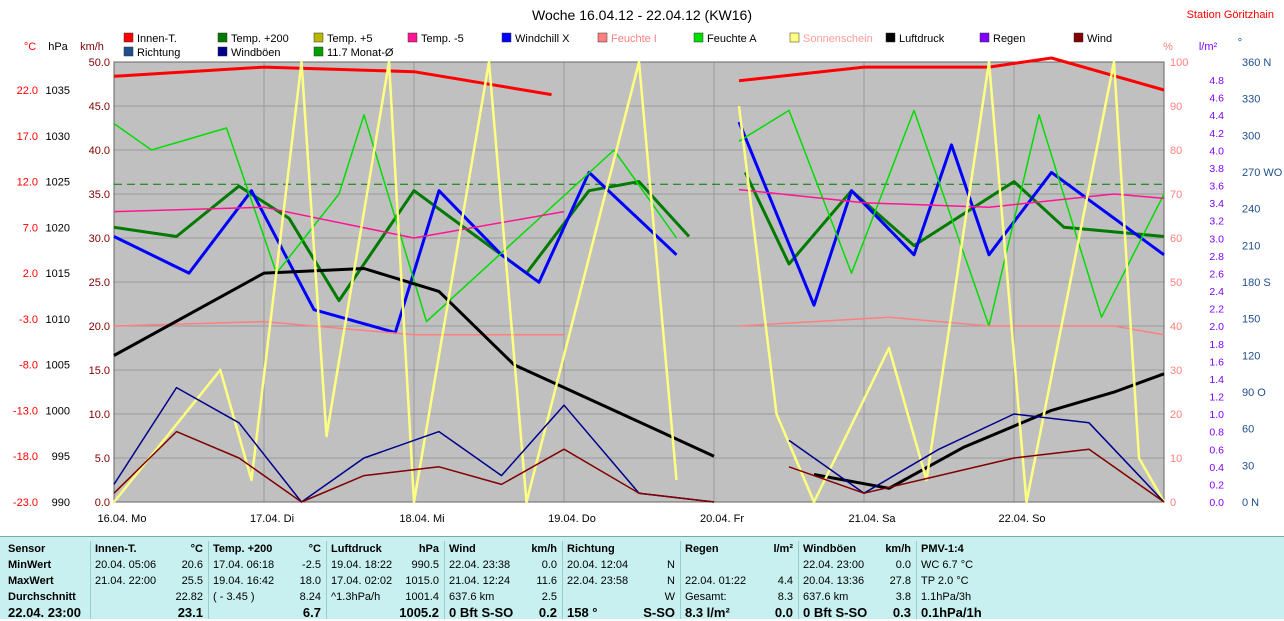  What do you see at coordinates (1216, 187) in the screenshot?
I see `rain-tick-label: 3.6` at bounding box center [1216, 187].